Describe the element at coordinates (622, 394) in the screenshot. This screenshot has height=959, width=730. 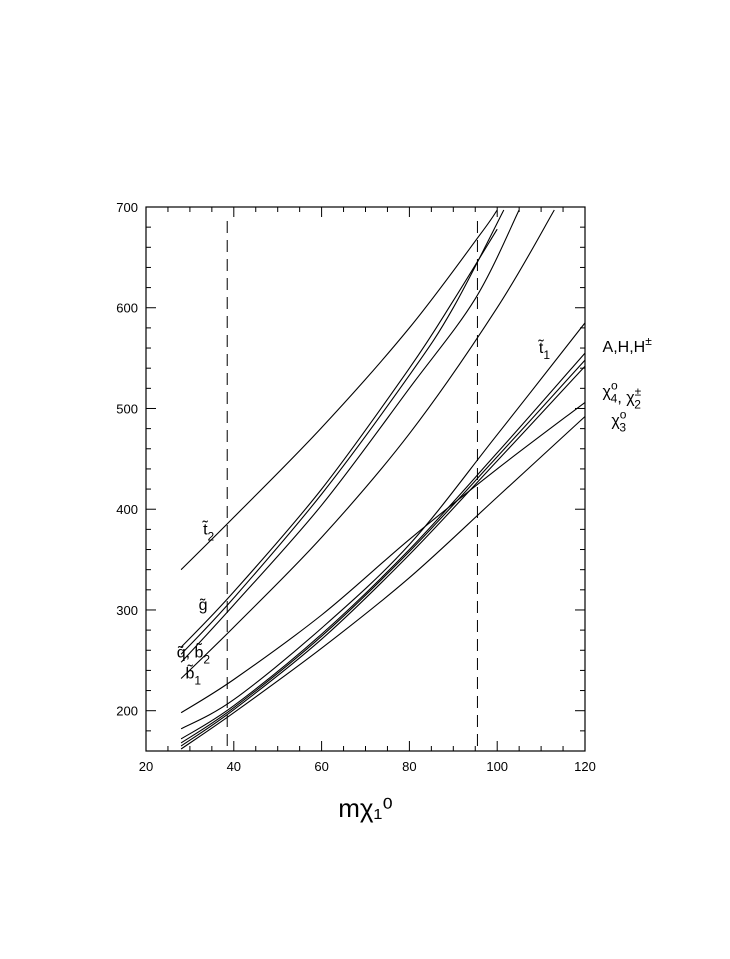
I see `annotation-label-7: χo 4, χ± 2` at that location.